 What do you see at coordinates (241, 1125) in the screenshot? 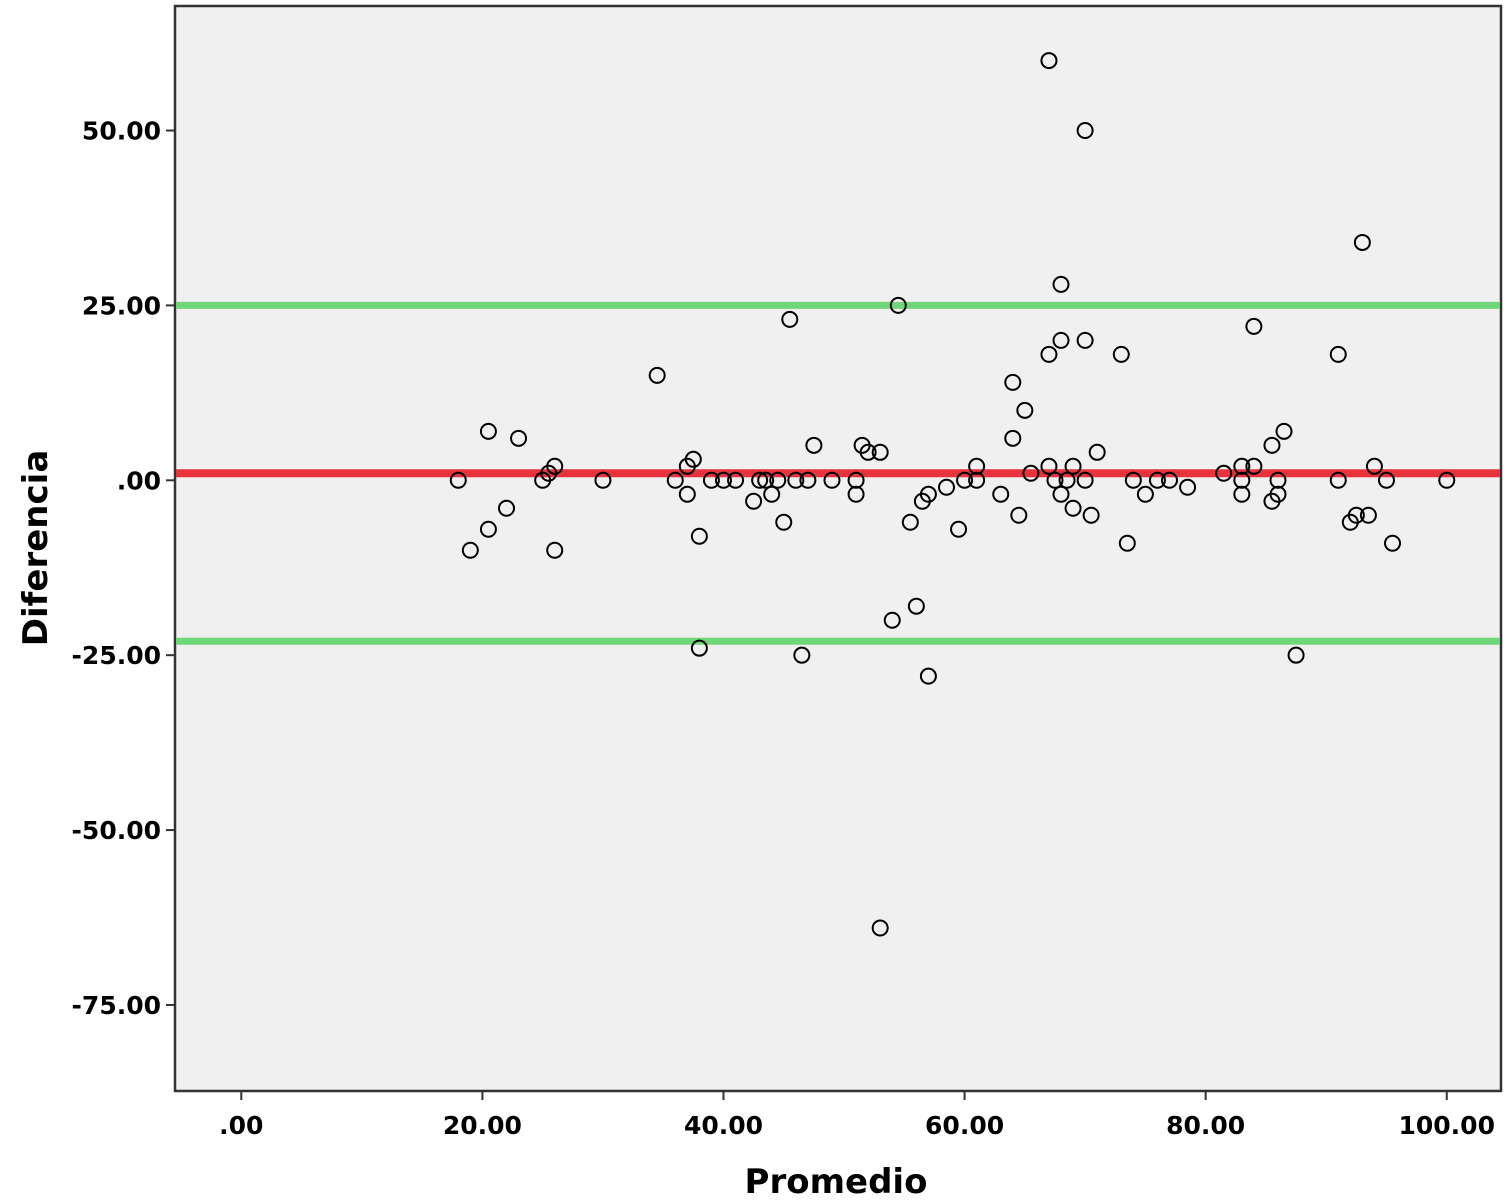
I see `x-tick-label: .00` at bounding box center [241, 1125].